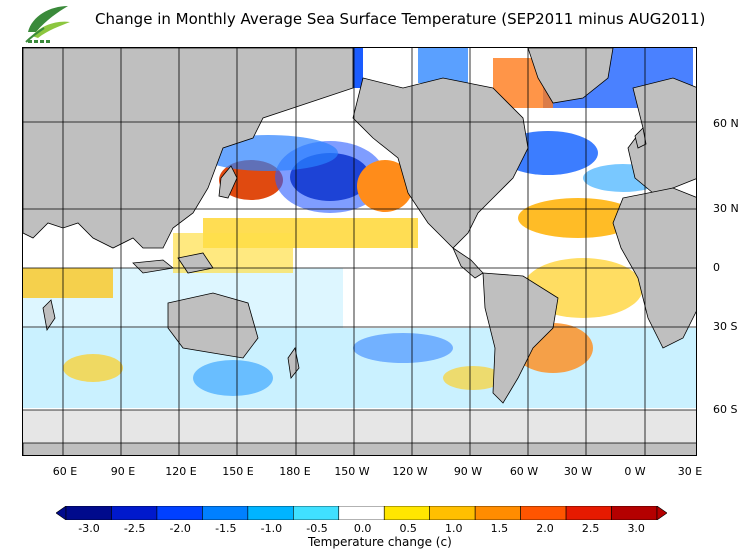  What do you see at coordinates (123, 471) in the screenshot?
I see `lon-label-90e: 90 E` at bounding box center [123, 471].